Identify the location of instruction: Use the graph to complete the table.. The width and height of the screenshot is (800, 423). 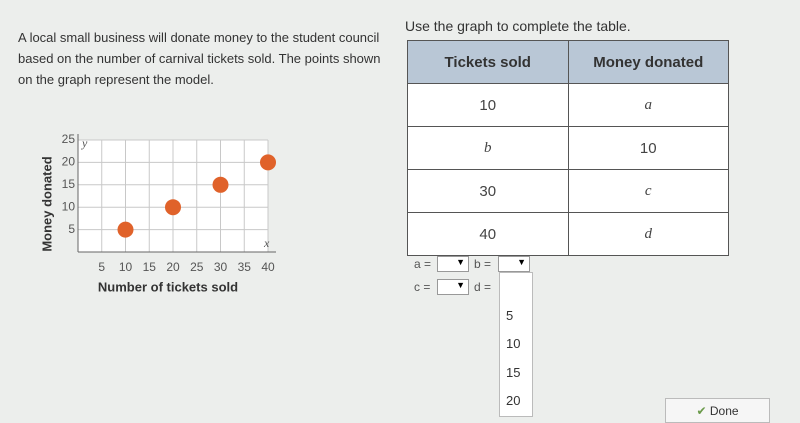
(518, 26).